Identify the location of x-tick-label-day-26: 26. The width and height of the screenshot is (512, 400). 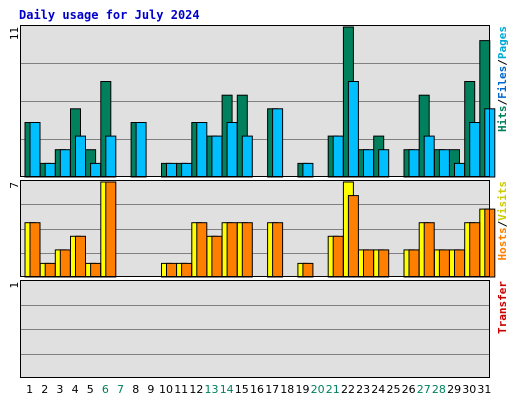
(409, 389).